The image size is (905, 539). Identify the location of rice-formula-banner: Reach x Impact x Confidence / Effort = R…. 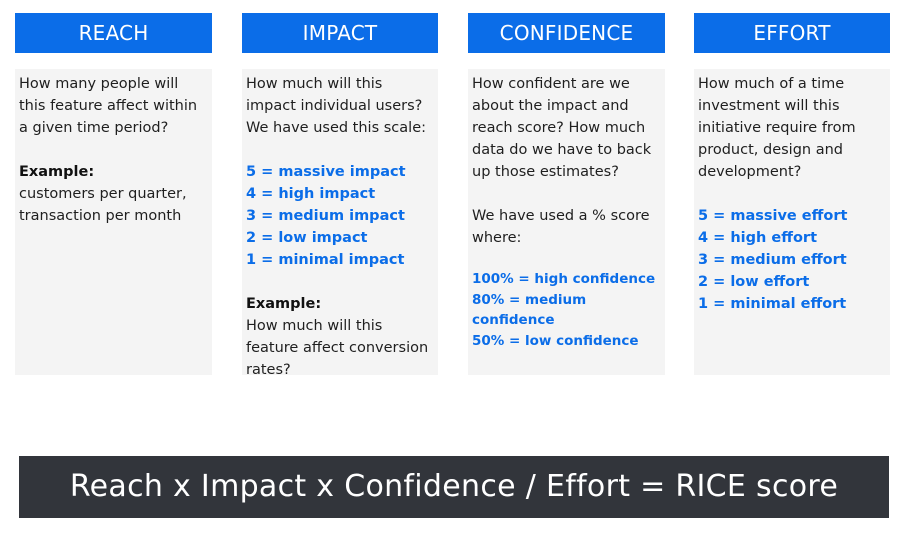
(454, 487).